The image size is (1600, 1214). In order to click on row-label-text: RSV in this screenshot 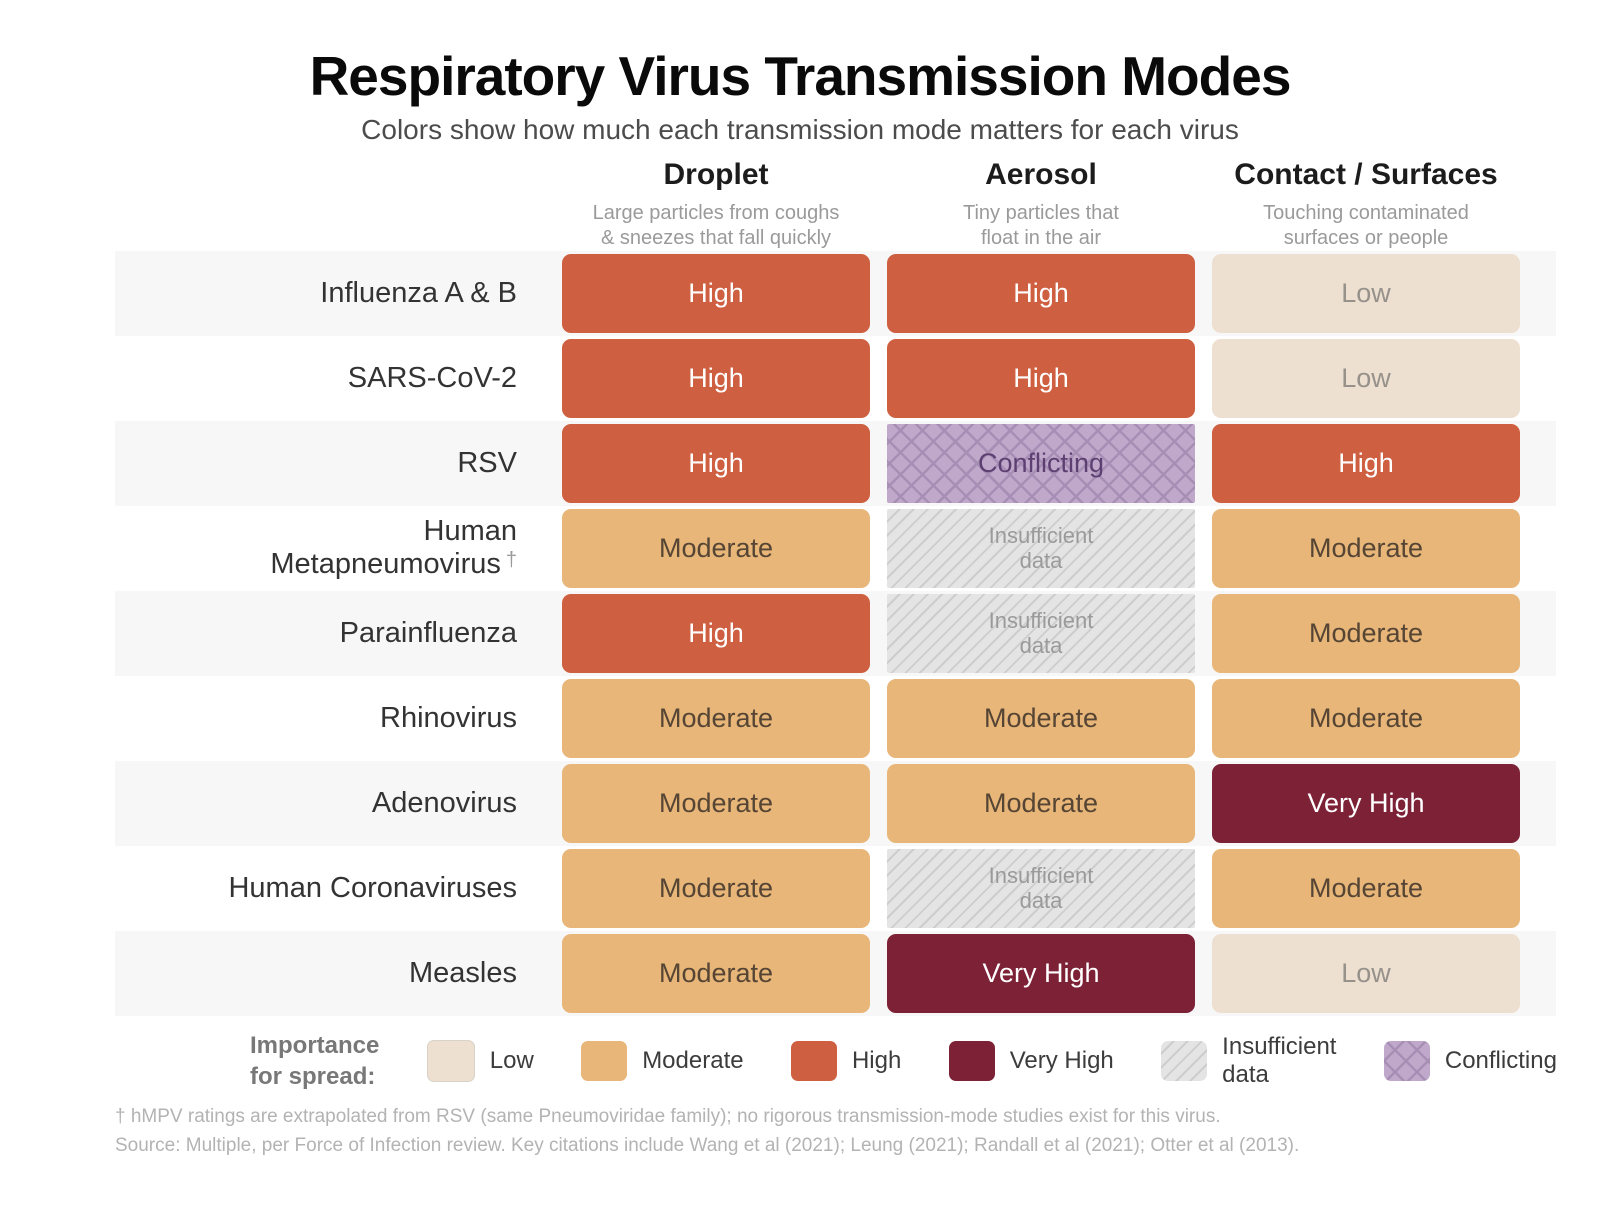, I will do `click(487, 462)`.